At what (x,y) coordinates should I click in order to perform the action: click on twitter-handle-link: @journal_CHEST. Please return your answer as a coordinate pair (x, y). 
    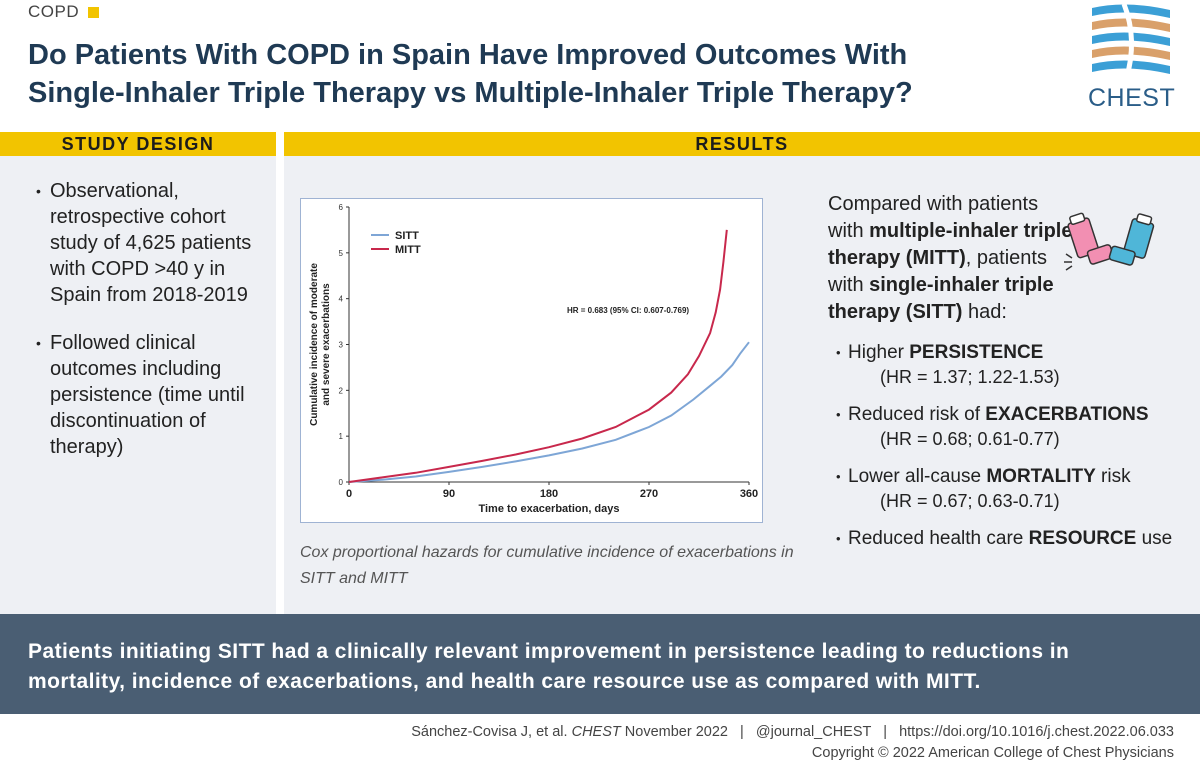
    Looking at the image, I should click on (813, 732).